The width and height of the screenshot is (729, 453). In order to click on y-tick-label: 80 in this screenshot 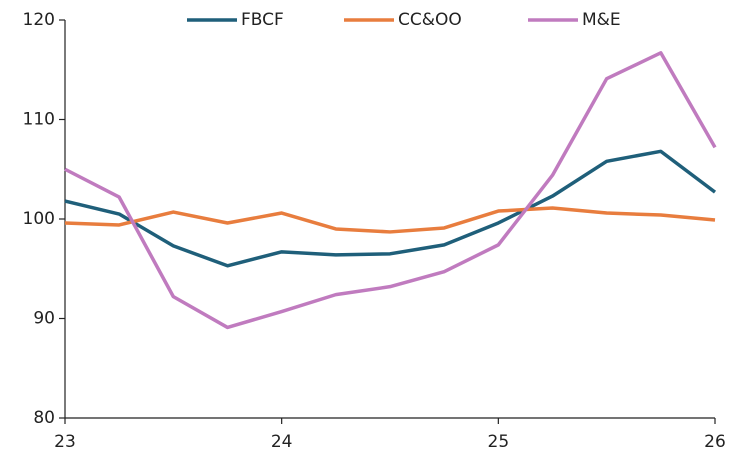, I will do `click(44, 418)`.